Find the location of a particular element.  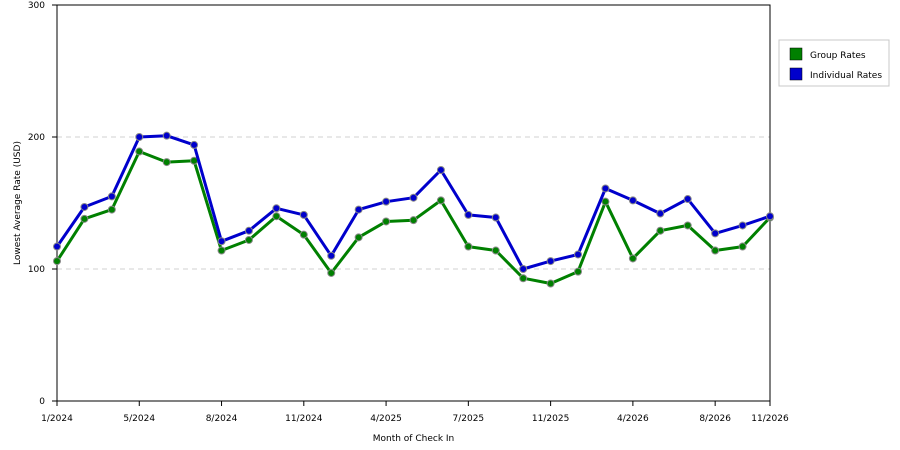

y-tick-label: 300 is located at coordinates (36, 6).